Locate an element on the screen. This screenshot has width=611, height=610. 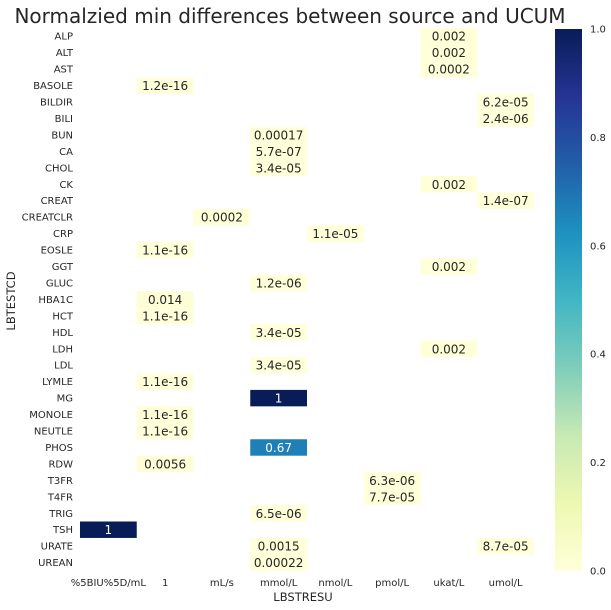
y-tick-label-hct: HCT is located at coordinates (63, 316).